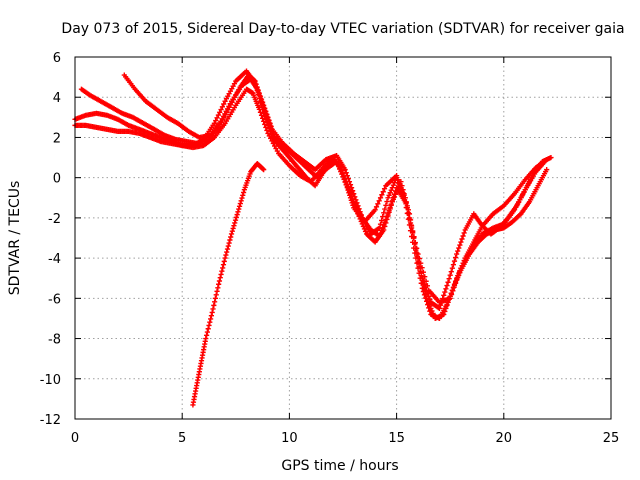  I want to click on y-tick-label: -10, so click(50, 380).